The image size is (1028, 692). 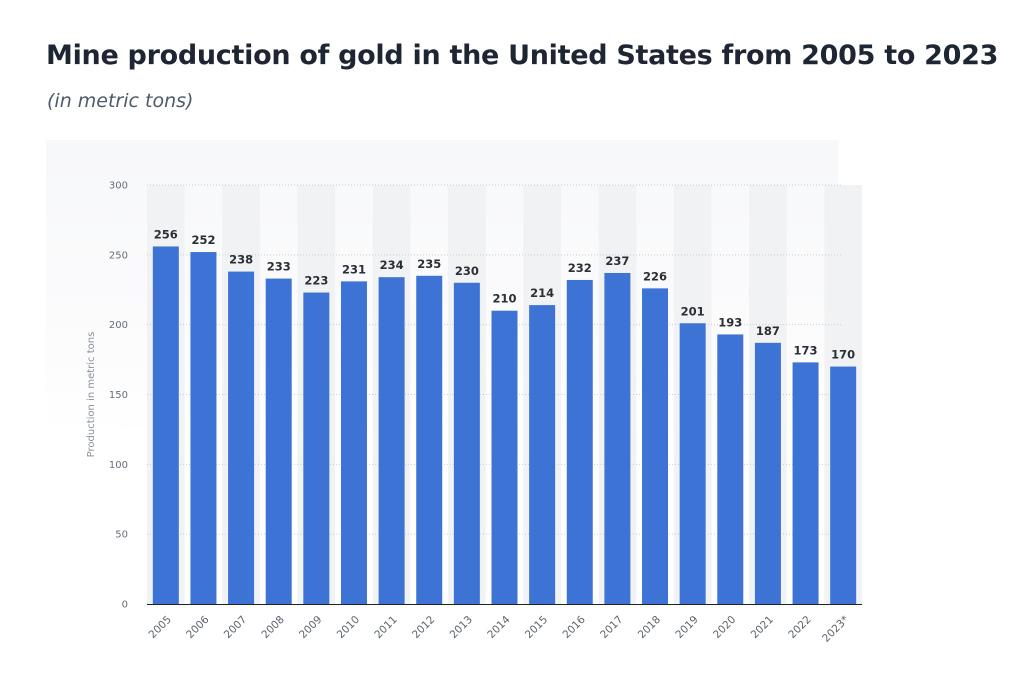 What do you see at coordinates (574, 627) in the screenshot?
I see `x-tick-label: 2016` at bounding box center [574, 627].